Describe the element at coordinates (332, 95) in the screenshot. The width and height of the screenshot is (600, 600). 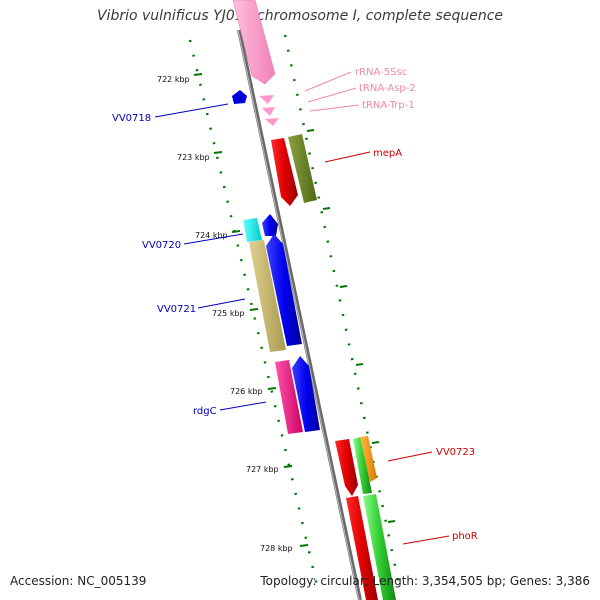
I see `leader-trna-asp` at that location.